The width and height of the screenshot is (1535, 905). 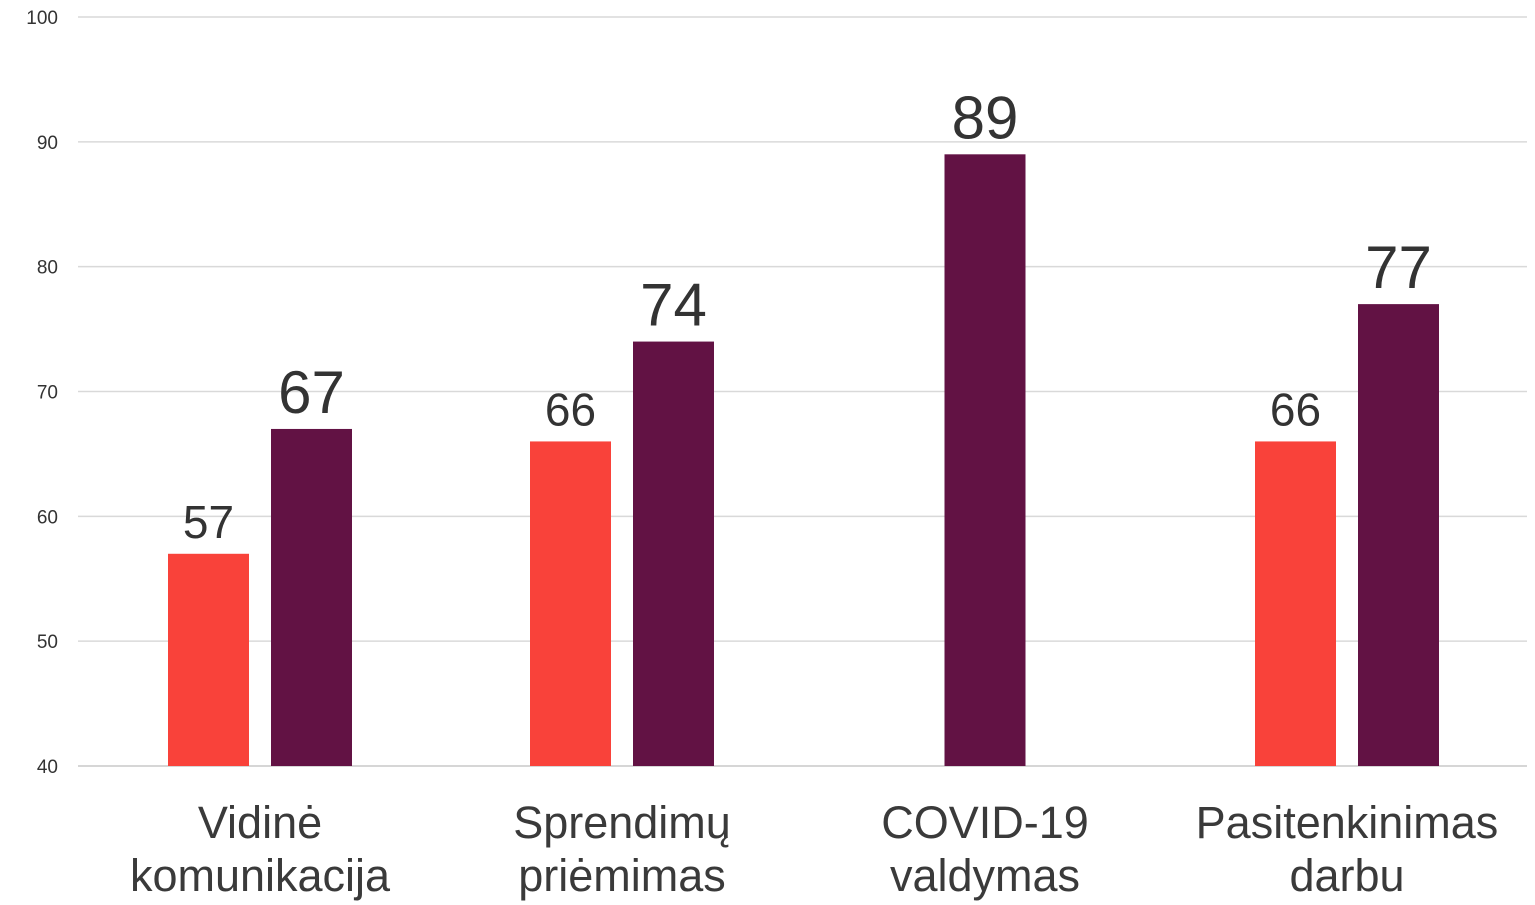 I want to click on y-tick-label: 100, so click(x=42, y=18).